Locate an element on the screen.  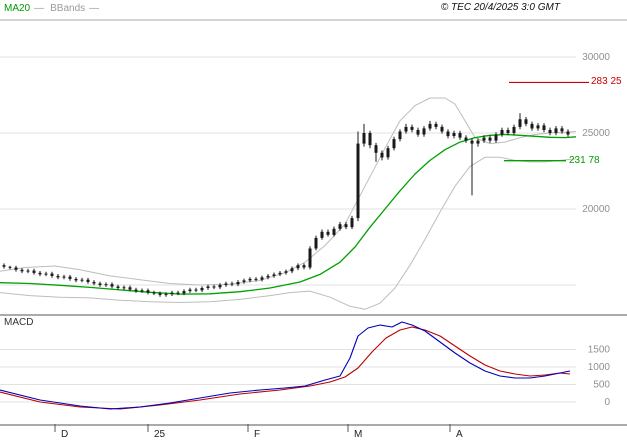
x-axis-labels: D 25 F M A is located at coordinates (258, 432).